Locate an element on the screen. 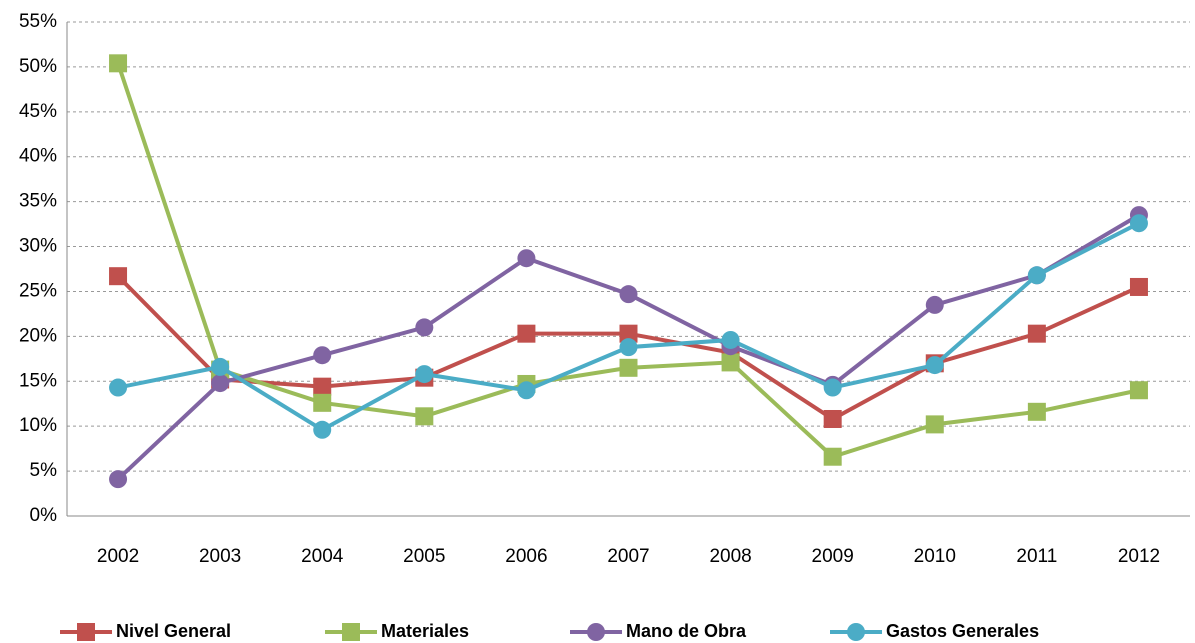 This screenshot has height=643, width=1195. x-tick-label: 2012 is located at coordinates (1139, 556).